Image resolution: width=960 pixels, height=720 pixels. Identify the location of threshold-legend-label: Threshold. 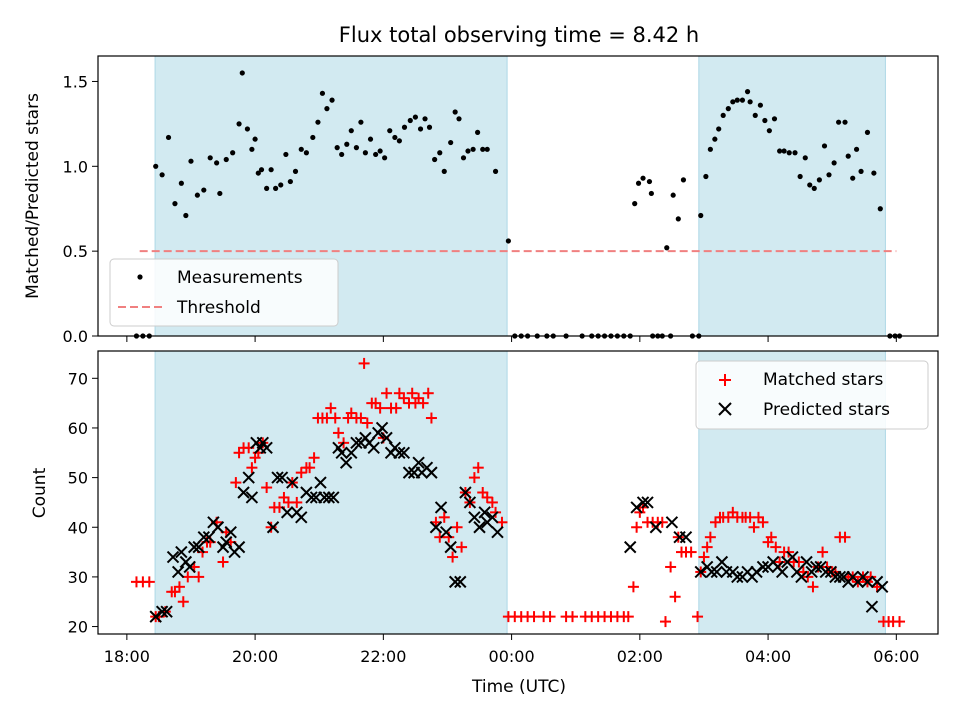
(218, 308).